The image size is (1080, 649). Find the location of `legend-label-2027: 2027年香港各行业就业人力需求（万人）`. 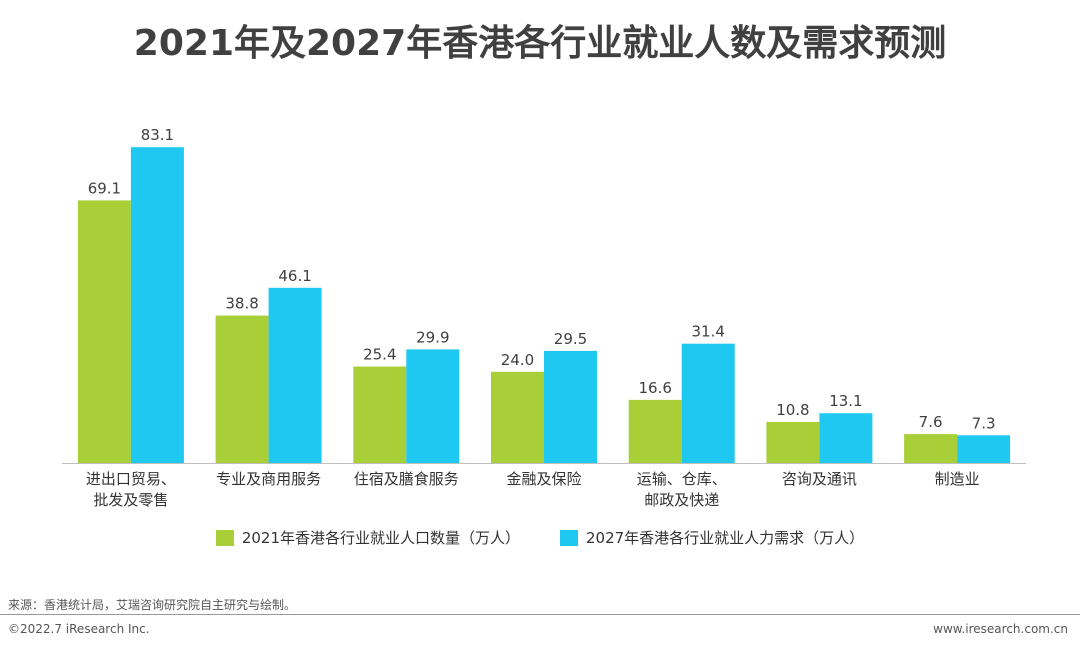

legend-label-2027: 2027年香港各行业就业人力需求（万人） is located at coordinates (725, 538).